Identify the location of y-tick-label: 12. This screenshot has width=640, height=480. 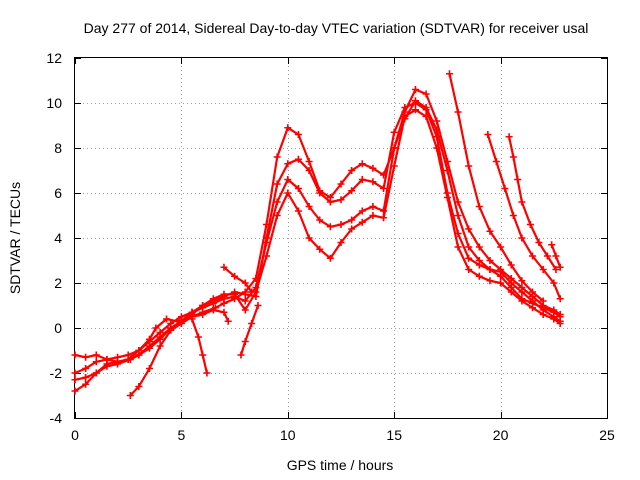
(54, 58).